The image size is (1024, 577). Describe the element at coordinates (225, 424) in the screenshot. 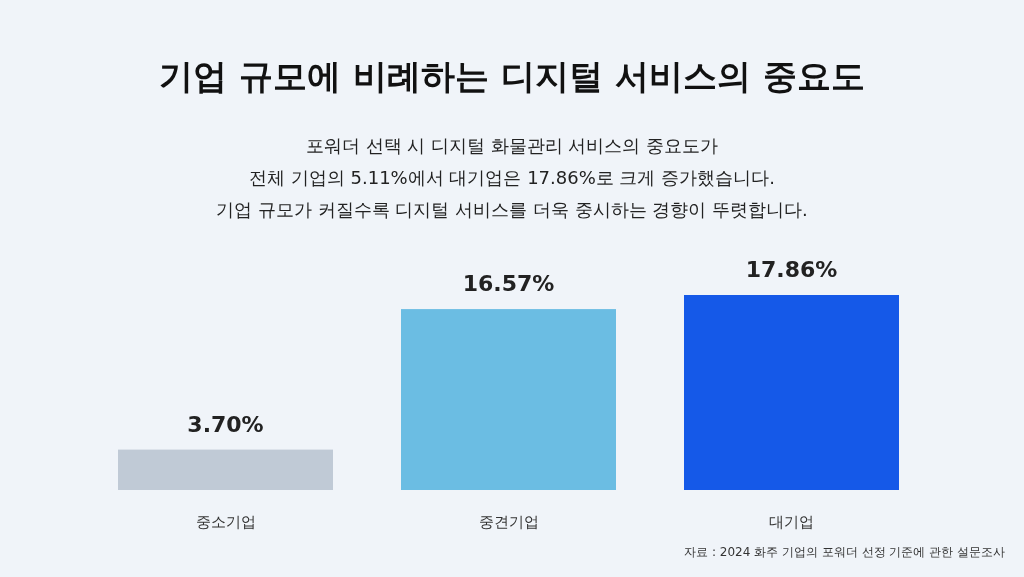

I see `data-label: 3.70%` at that location.